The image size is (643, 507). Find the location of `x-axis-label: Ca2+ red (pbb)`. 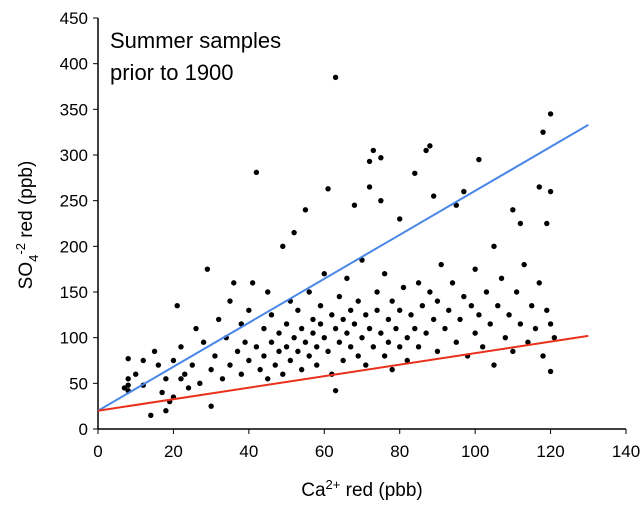

x-axis-label: Ca2+ red (pbb) is located at coordinates (362, 489).